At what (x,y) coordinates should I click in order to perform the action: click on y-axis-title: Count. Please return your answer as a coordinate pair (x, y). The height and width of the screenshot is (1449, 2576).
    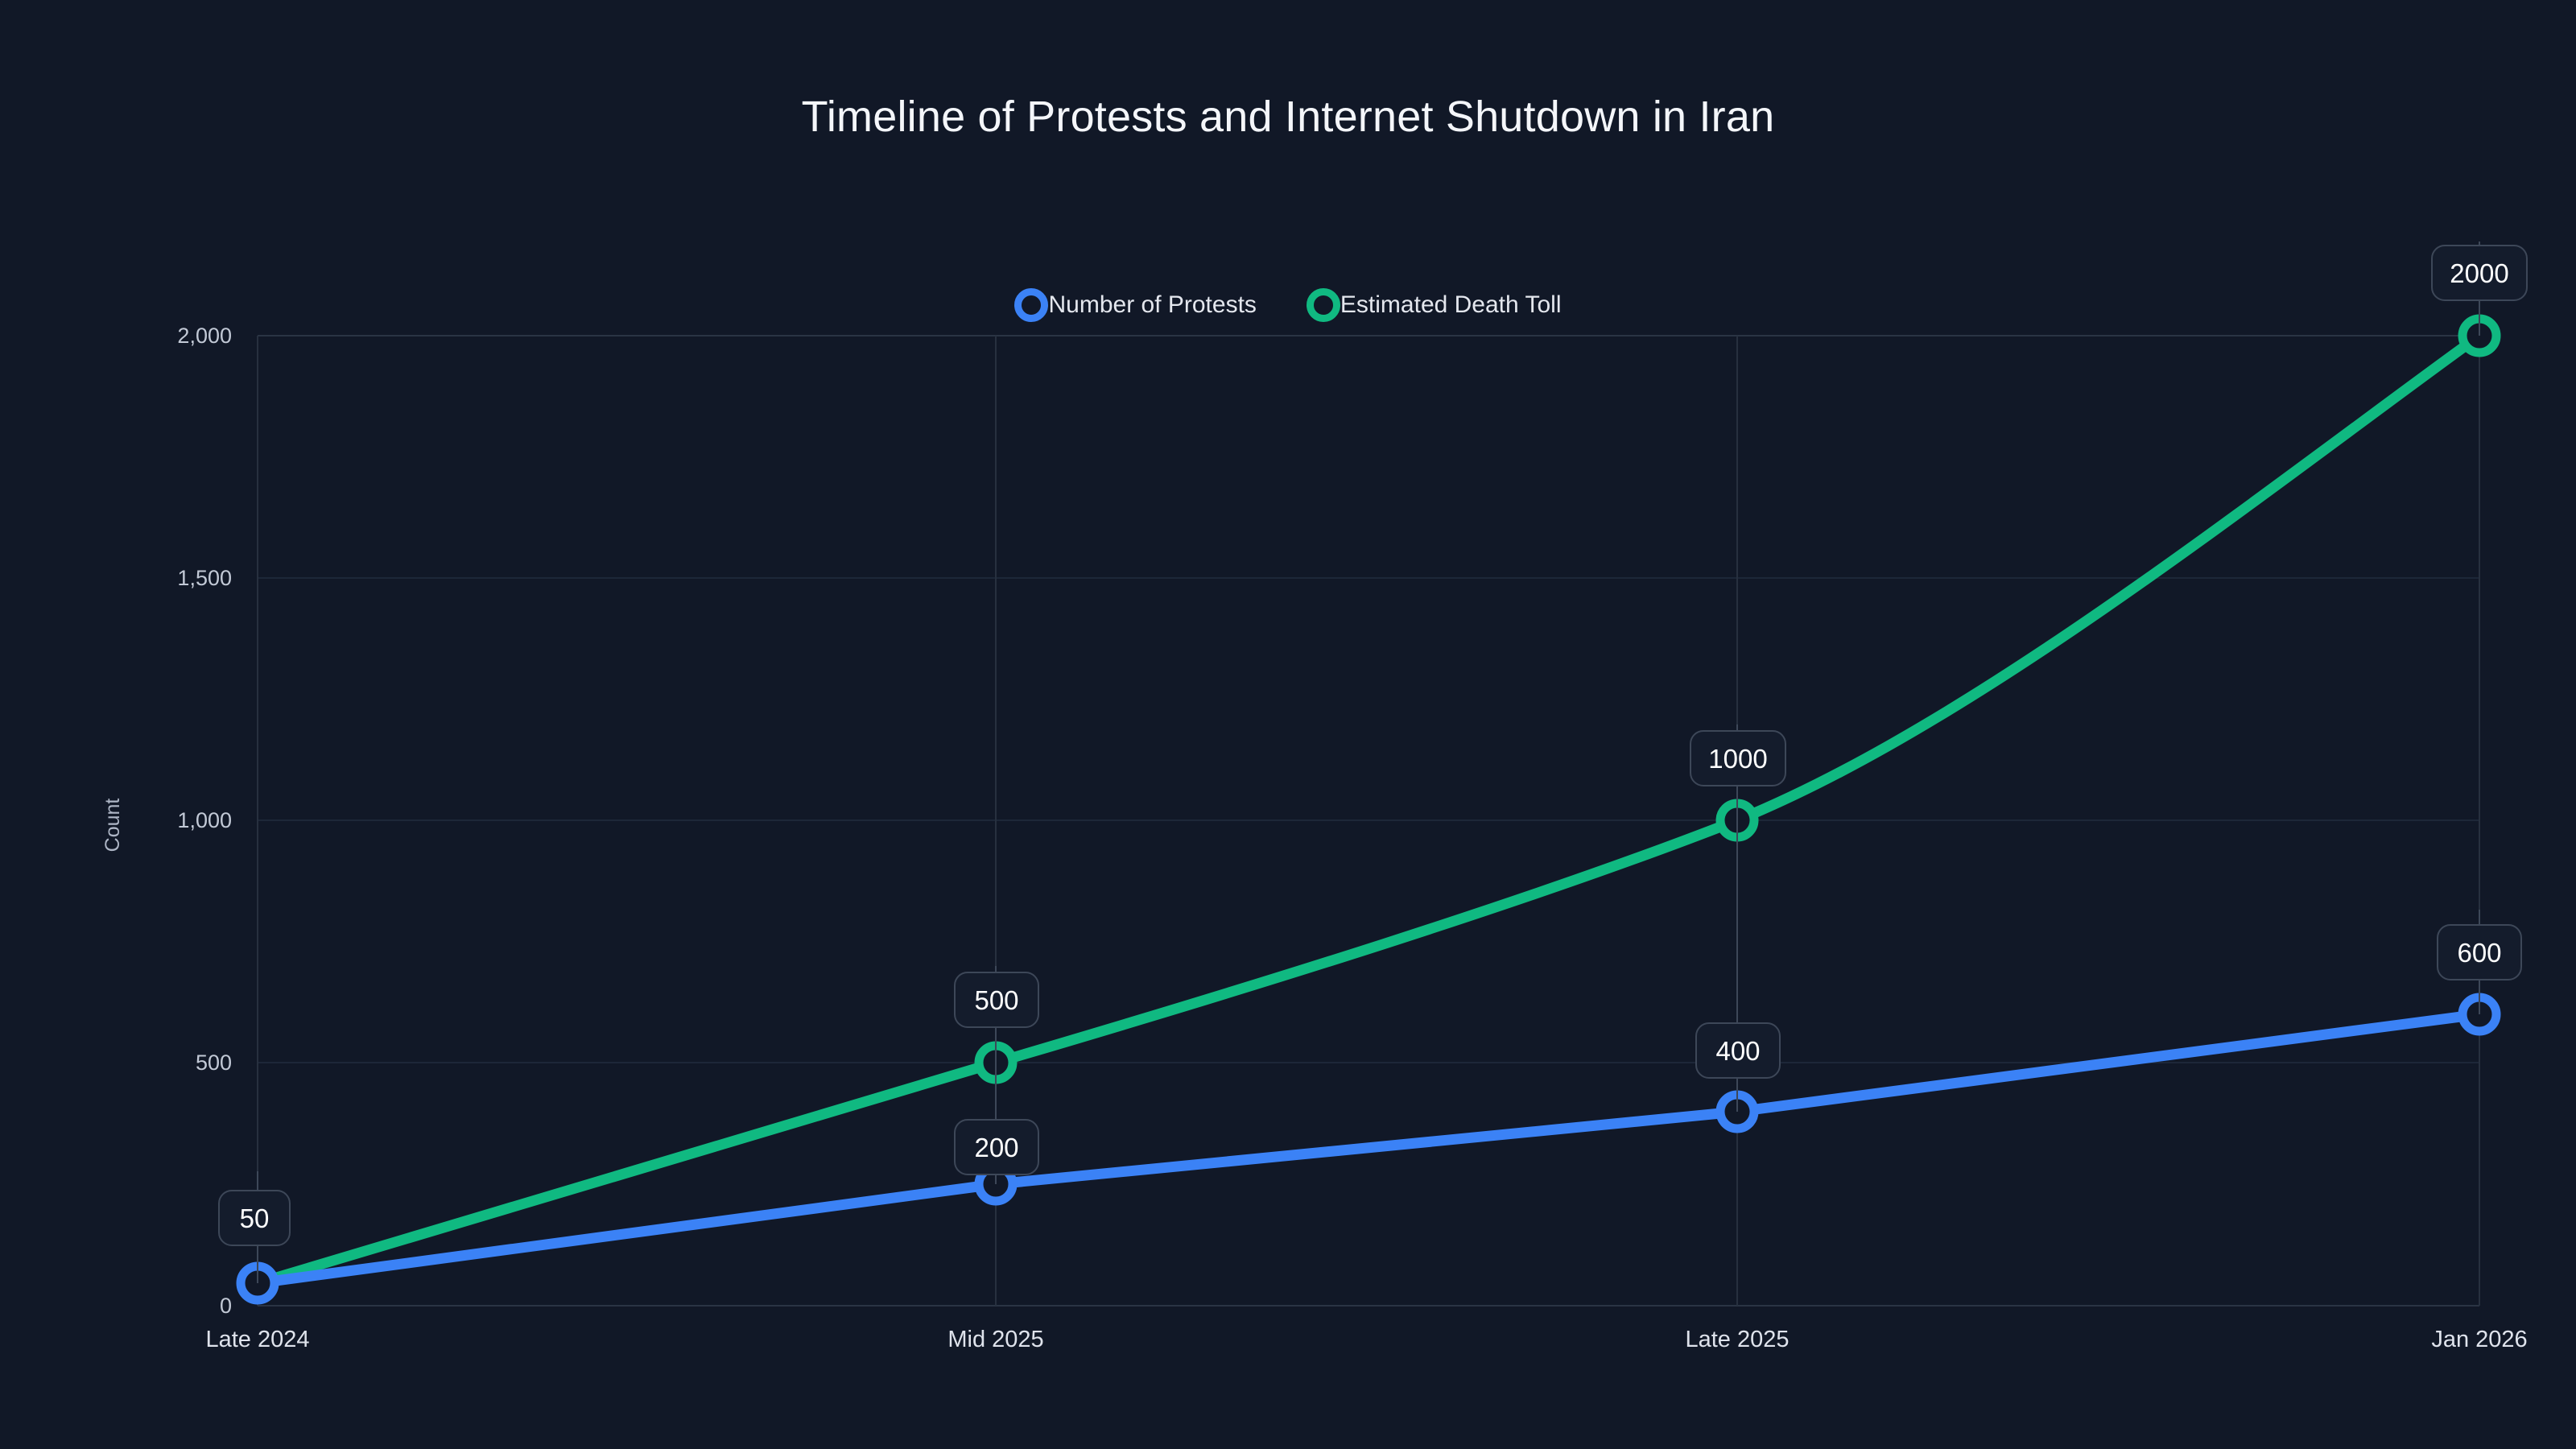
    Looking at the image, I should click on (112, 825).